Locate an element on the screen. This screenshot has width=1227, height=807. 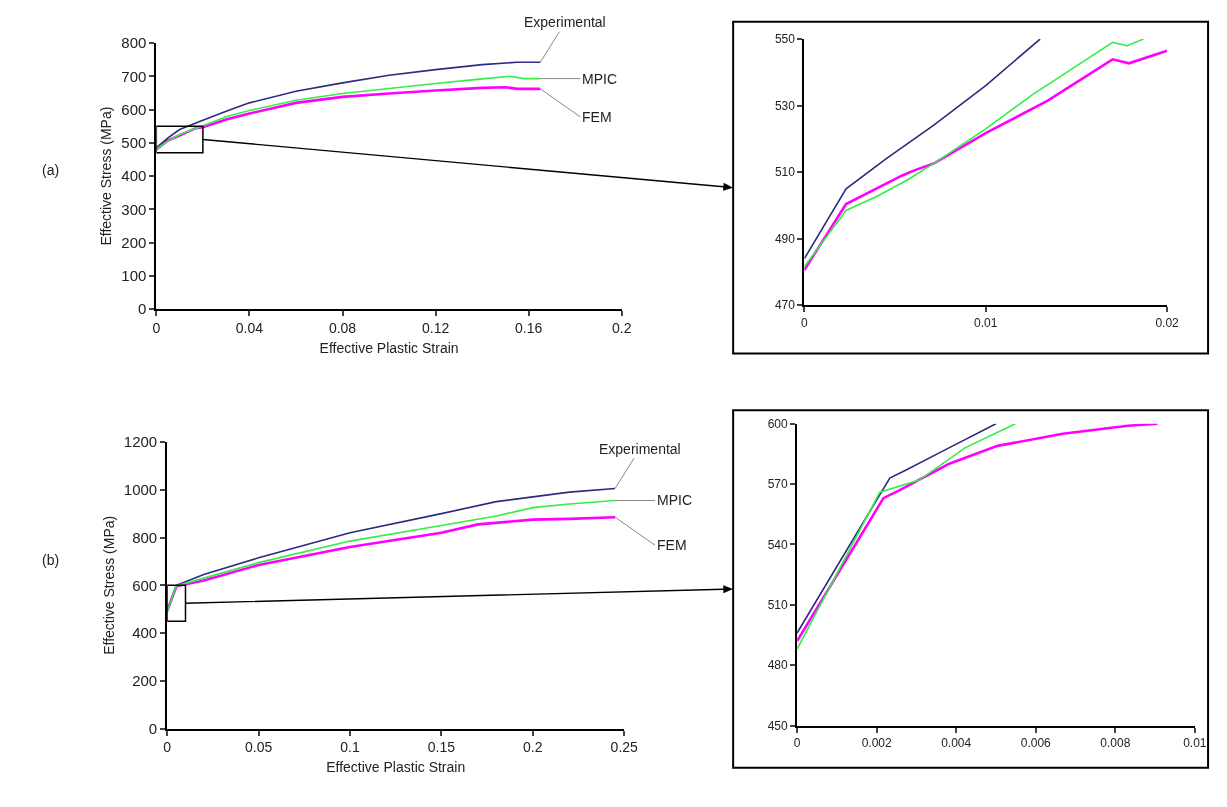
x-tick-label: 0.16 is located at coordinates (529, 328).